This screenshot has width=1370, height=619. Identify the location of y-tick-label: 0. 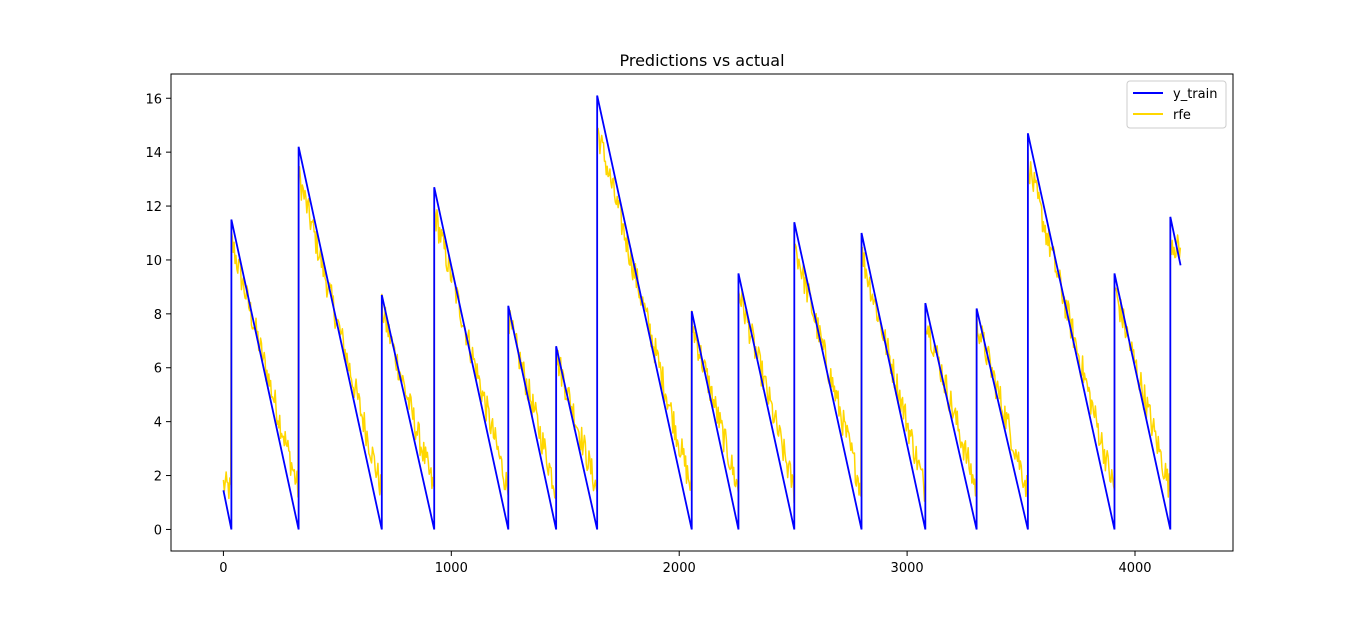
(158, 530).